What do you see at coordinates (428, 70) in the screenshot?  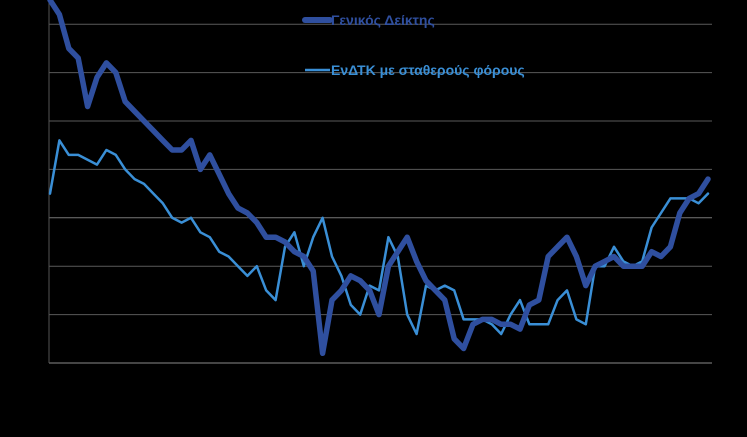 I see `legend-label-series-2: ΕνΔΤΚ με σταθερούς φόρους` at bounding box center [428, 70].